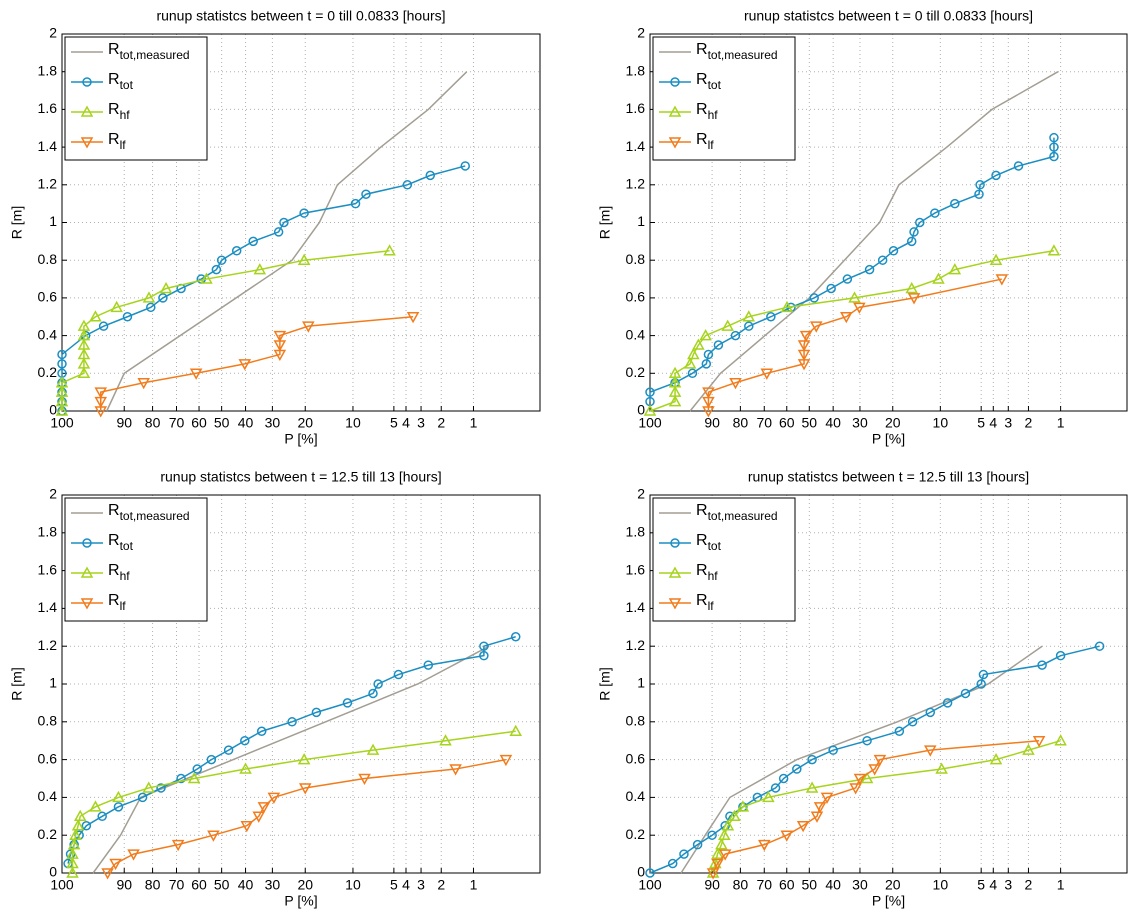 Image resolution: width=1129 pixels, height=916 pixels. I want to click on legend-subscript: tot, so click(715, 546).